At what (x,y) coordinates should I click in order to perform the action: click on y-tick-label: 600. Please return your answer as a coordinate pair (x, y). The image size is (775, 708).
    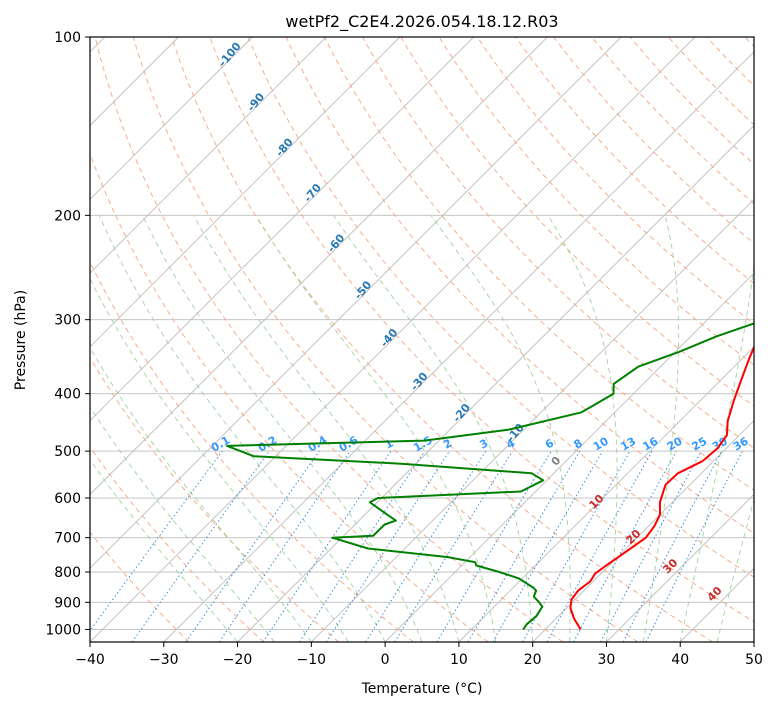
    Looking at the image, I should click on (67, 499).